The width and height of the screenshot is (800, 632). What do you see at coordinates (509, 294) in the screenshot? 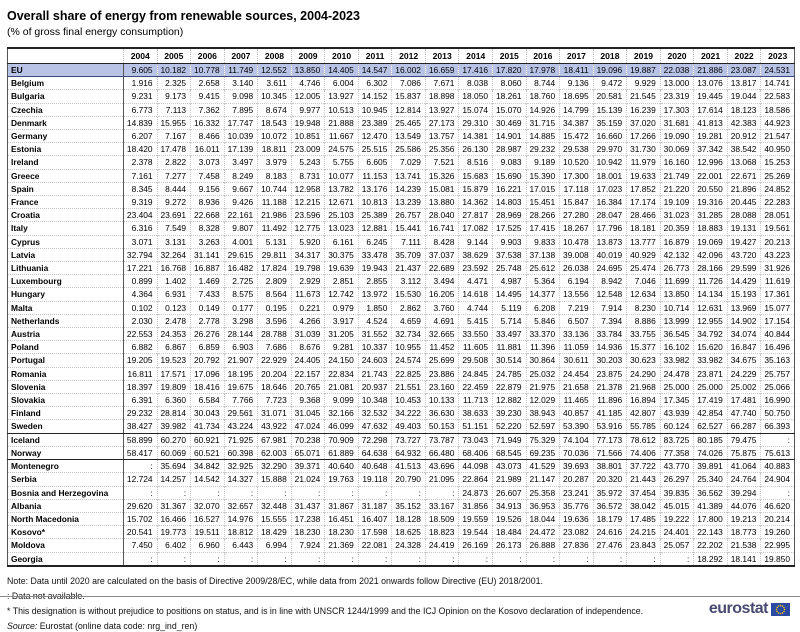
I see `data-cell: 14.495` at bounding box center [509, 294].